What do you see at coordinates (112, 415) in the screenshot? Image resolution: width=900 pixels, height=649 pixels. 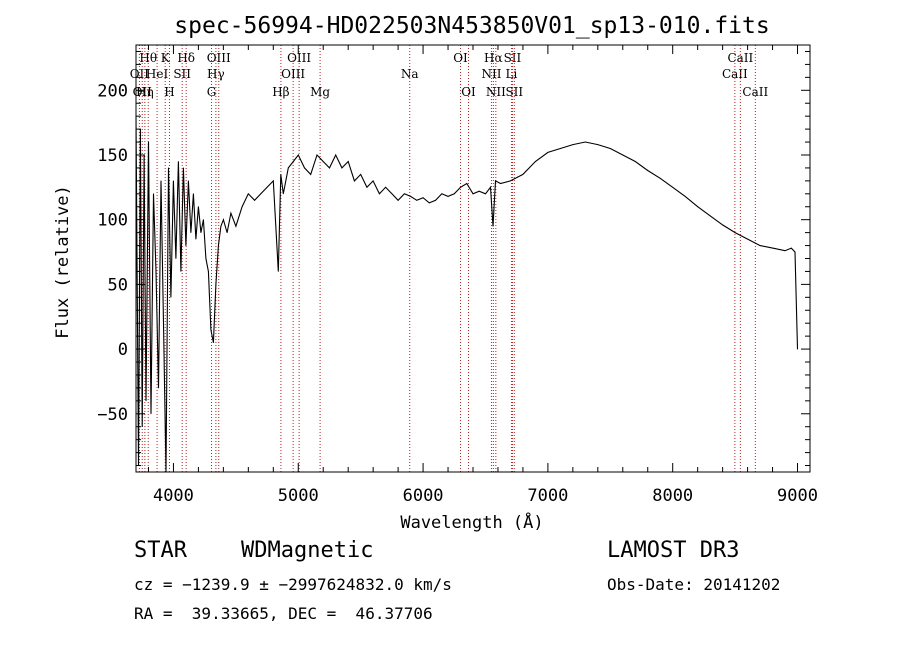 I see `y-tick-label: −50` at bounding box center [112, 415].